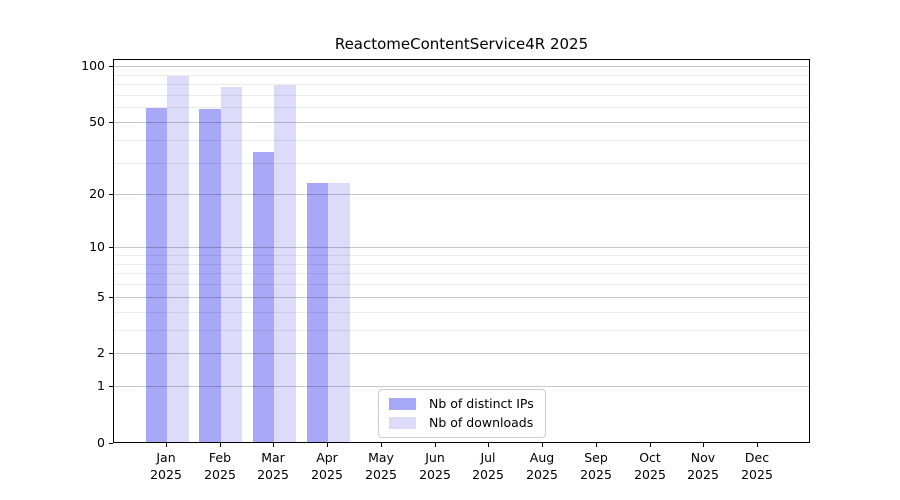 This screenshot has height=500, width=900. I want to click on x-tick-label-jun: Jun 2025, so click(435, 466).